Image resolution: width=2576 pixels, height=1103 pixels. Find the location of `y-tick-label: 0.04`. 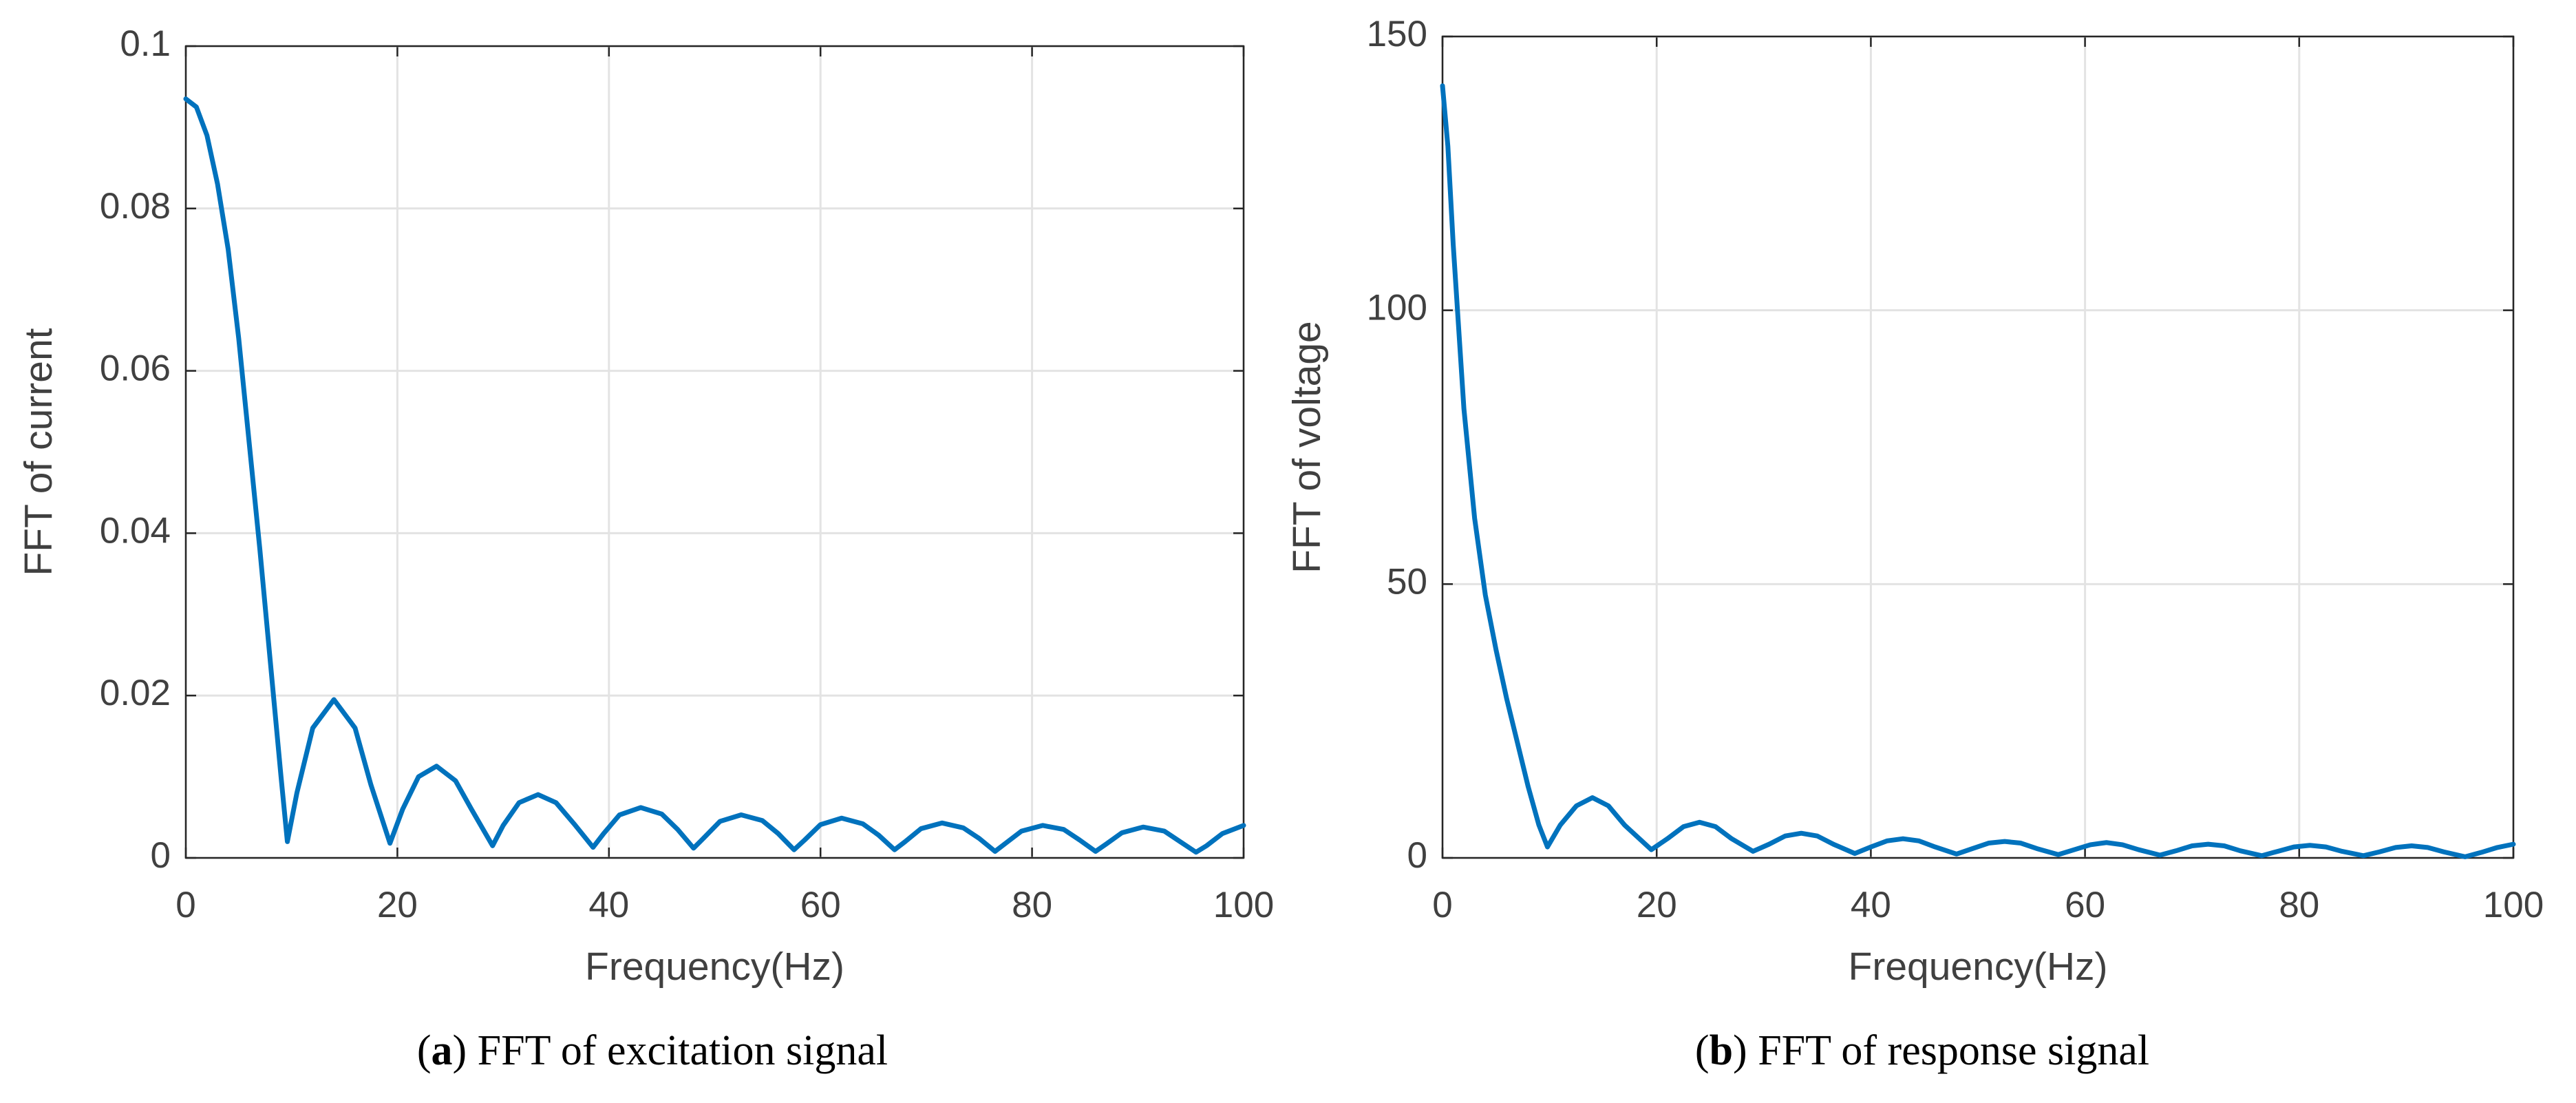

y-tick-label: 0.04 is located at coordinates (135, 530).